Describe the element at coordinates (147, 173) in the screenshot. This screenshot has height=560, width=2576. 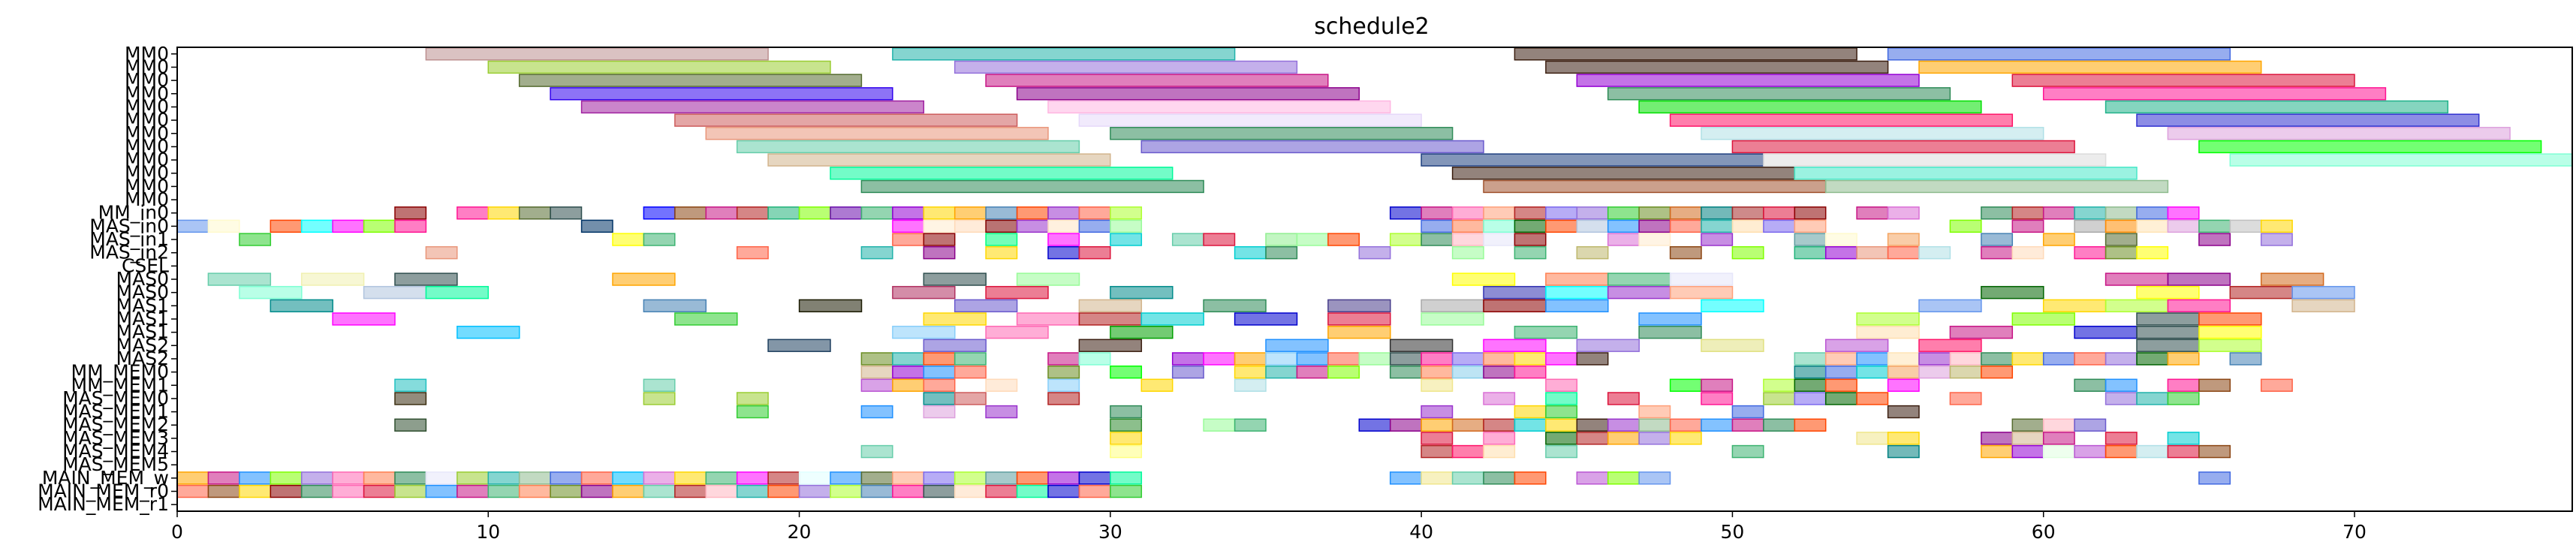
I see `y-tick-label-9: MM0` at that location.